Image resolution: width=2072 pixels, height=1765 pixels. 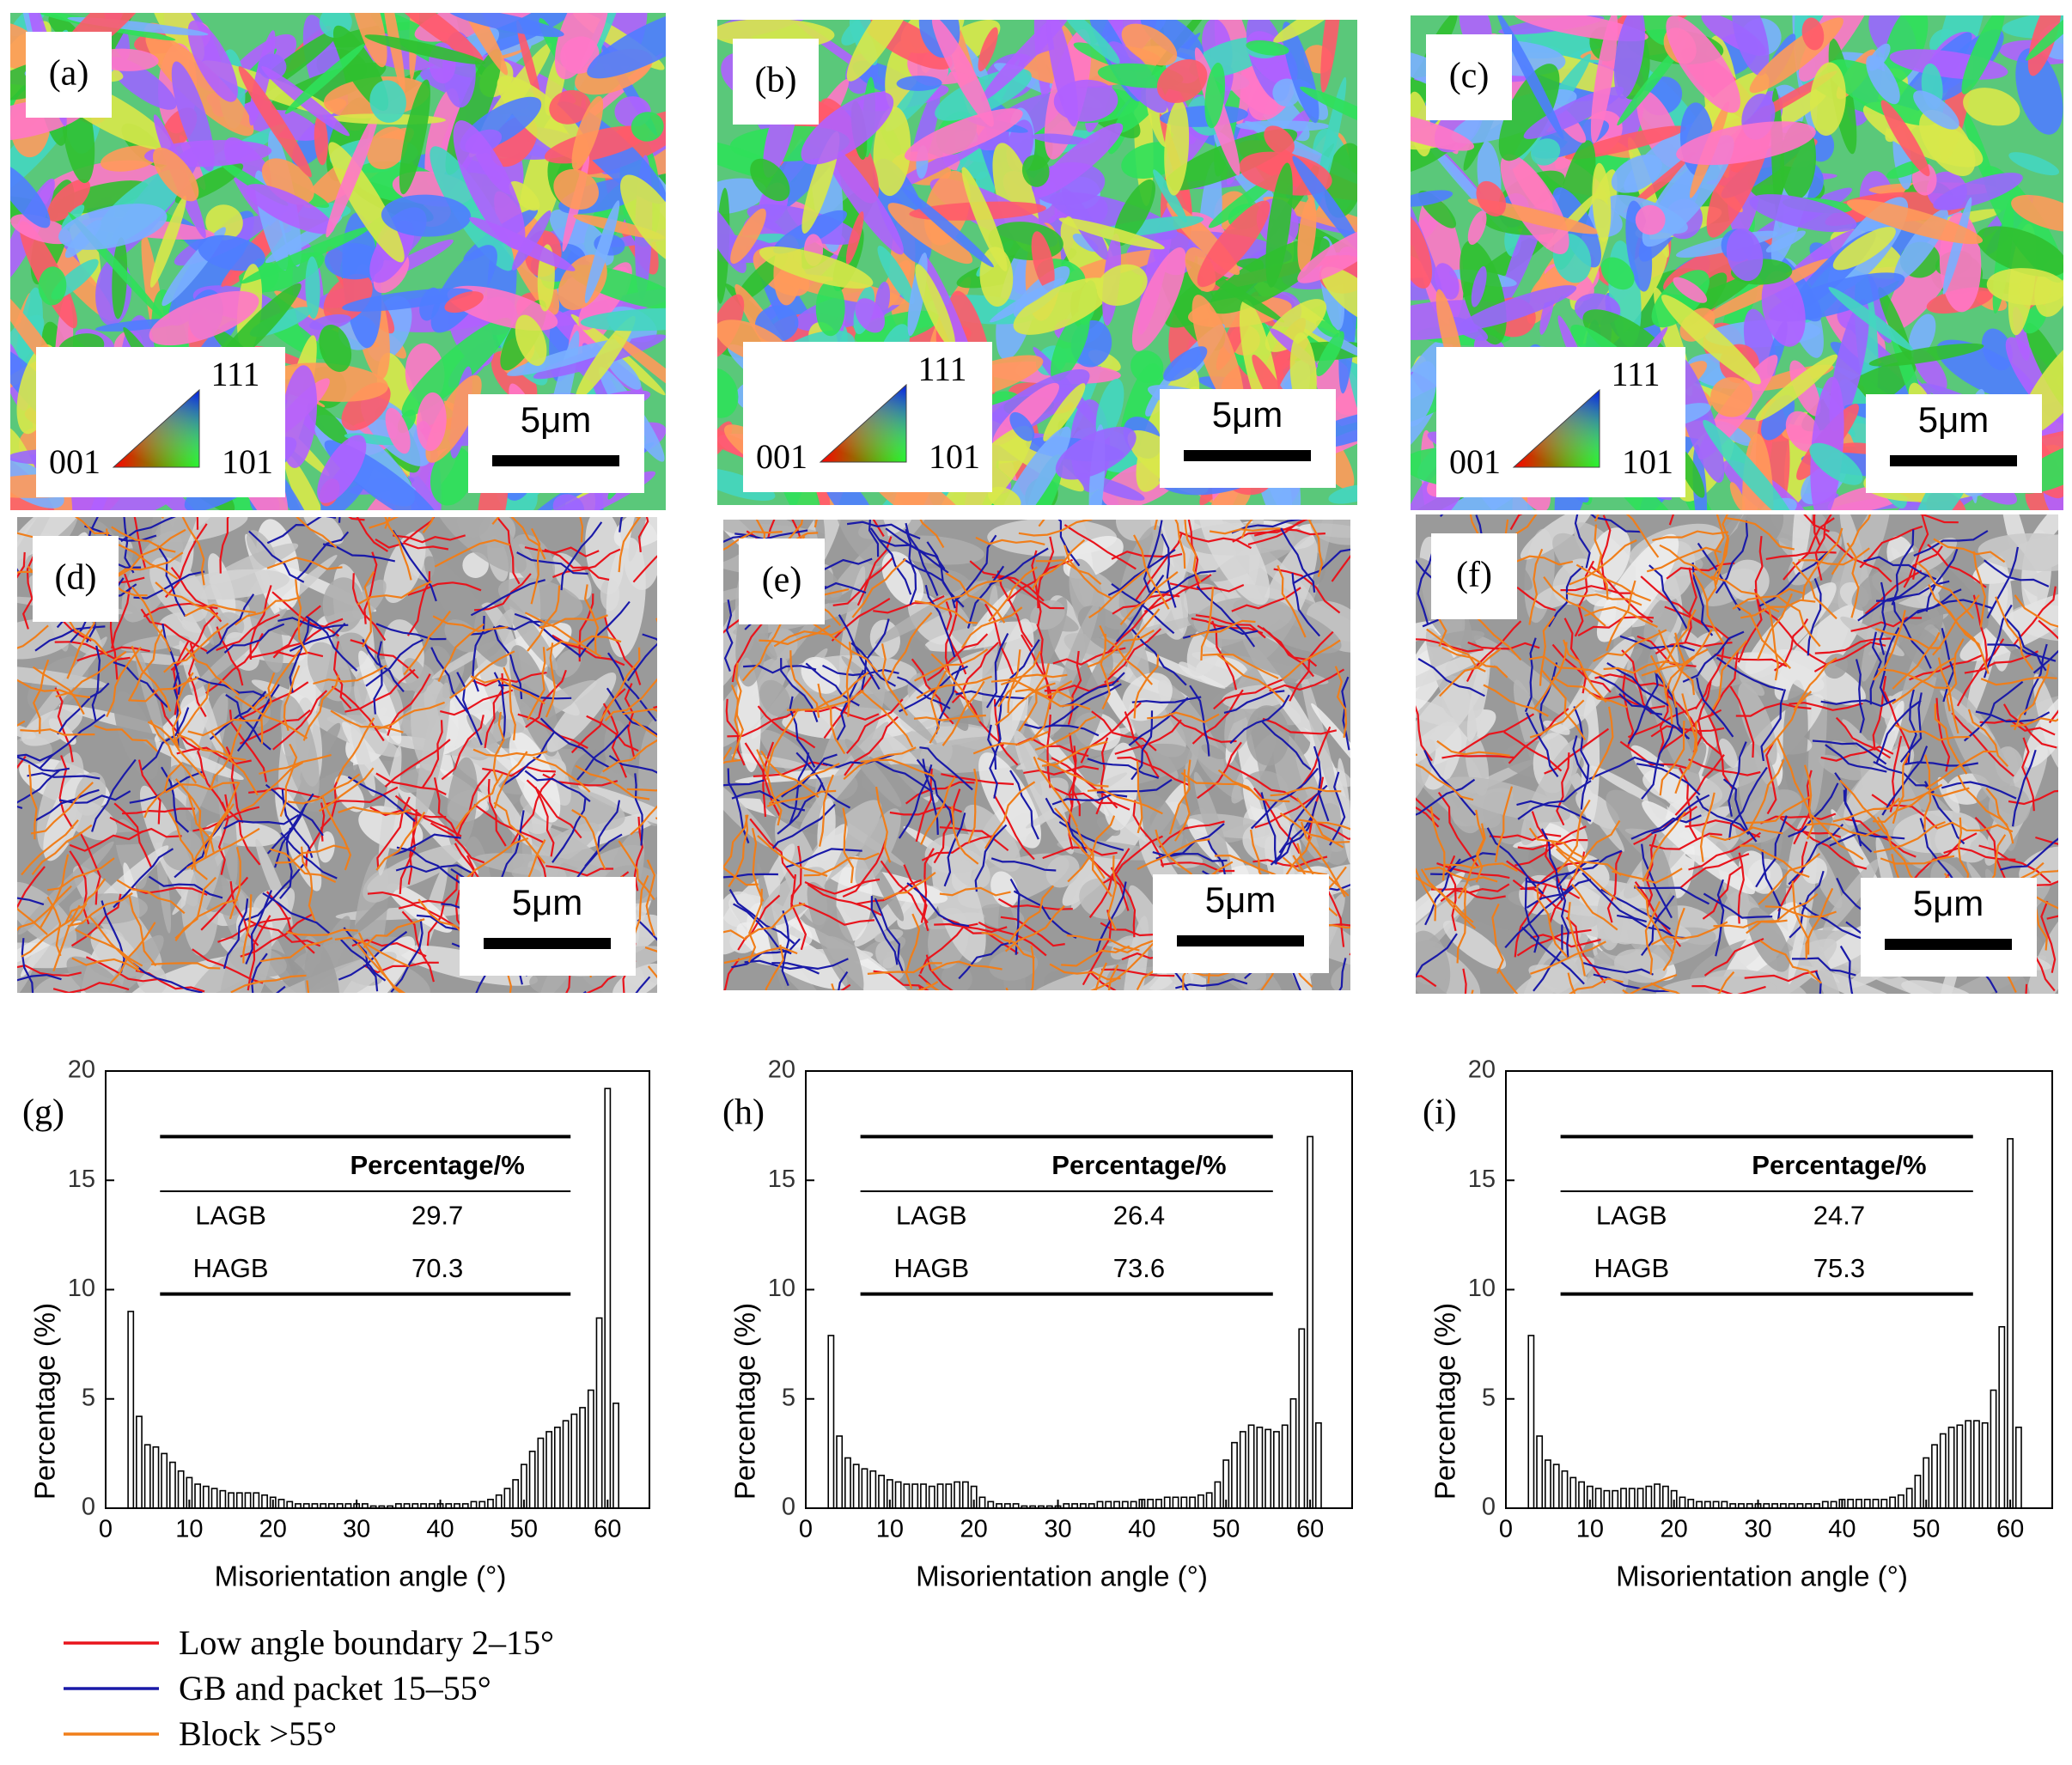 What do you see at coordinates (1954, 443) in the screenshot?
I see `scale-box` at bounding box center [1954, 443].